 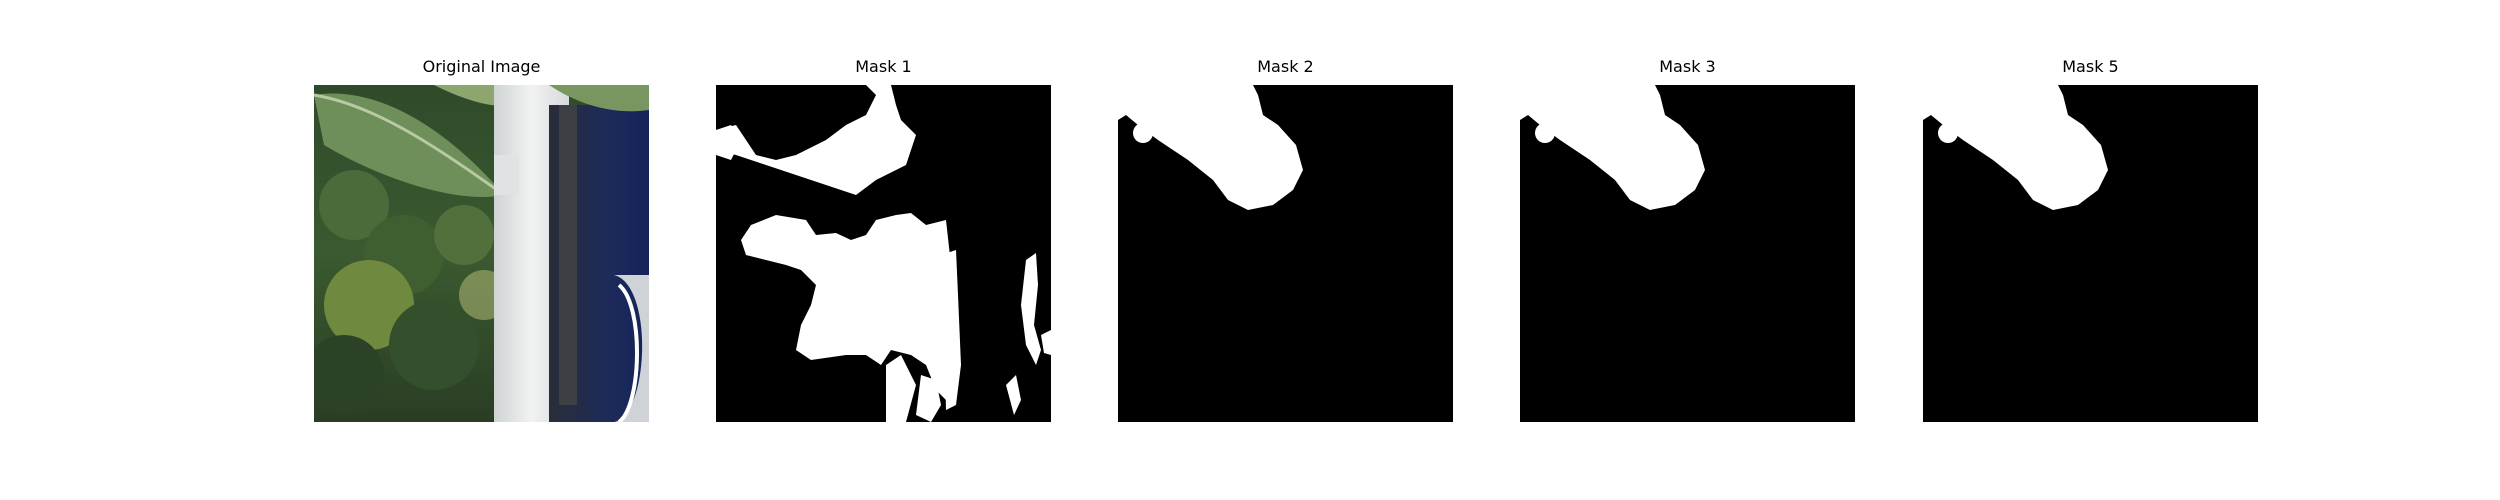 I want to click on panel-title: Original Image, so click(x=481, y=66).